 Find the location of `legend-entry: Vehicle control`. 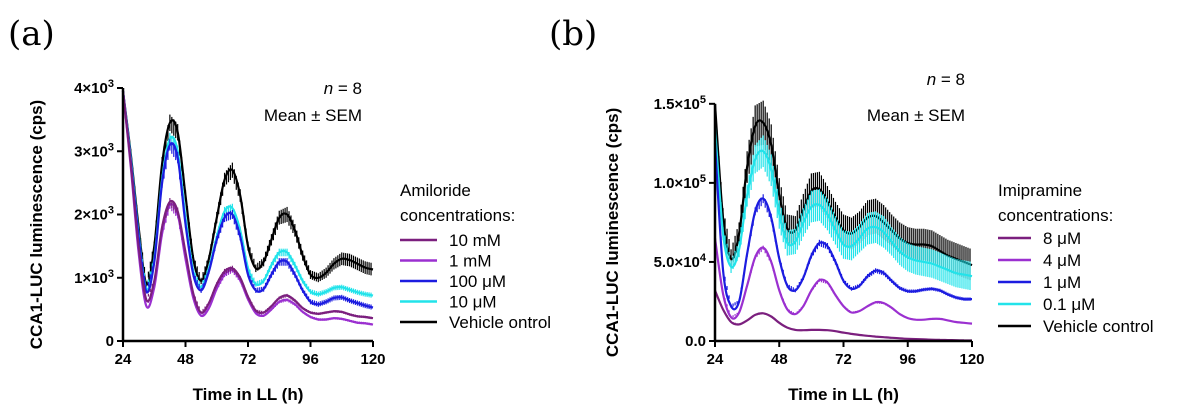

legend-entry: Vehicle control is located at coordinates (1098, 326).